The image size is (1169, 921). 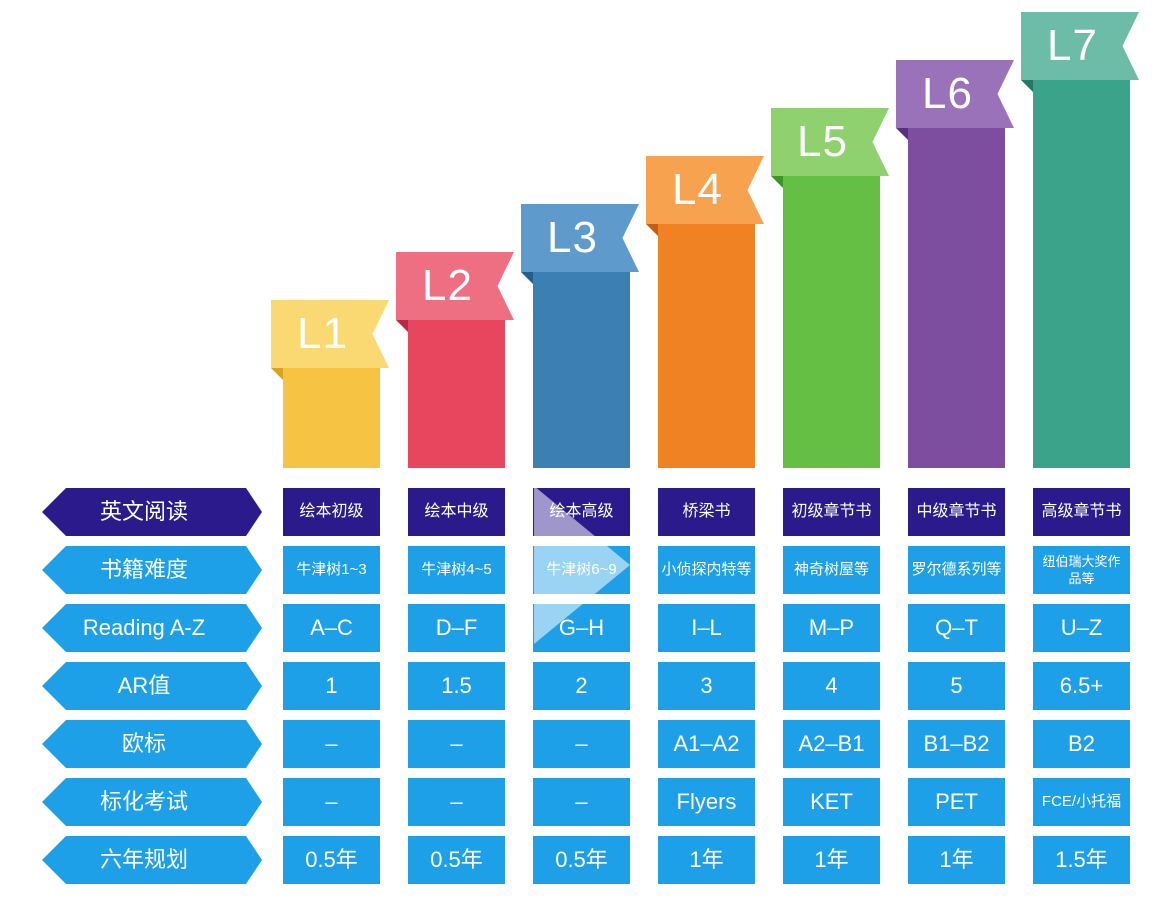 What do you see at coordinates (455, 286) in the screenshot?
I see `level-tab: L2` at bounding box center [455, 286].